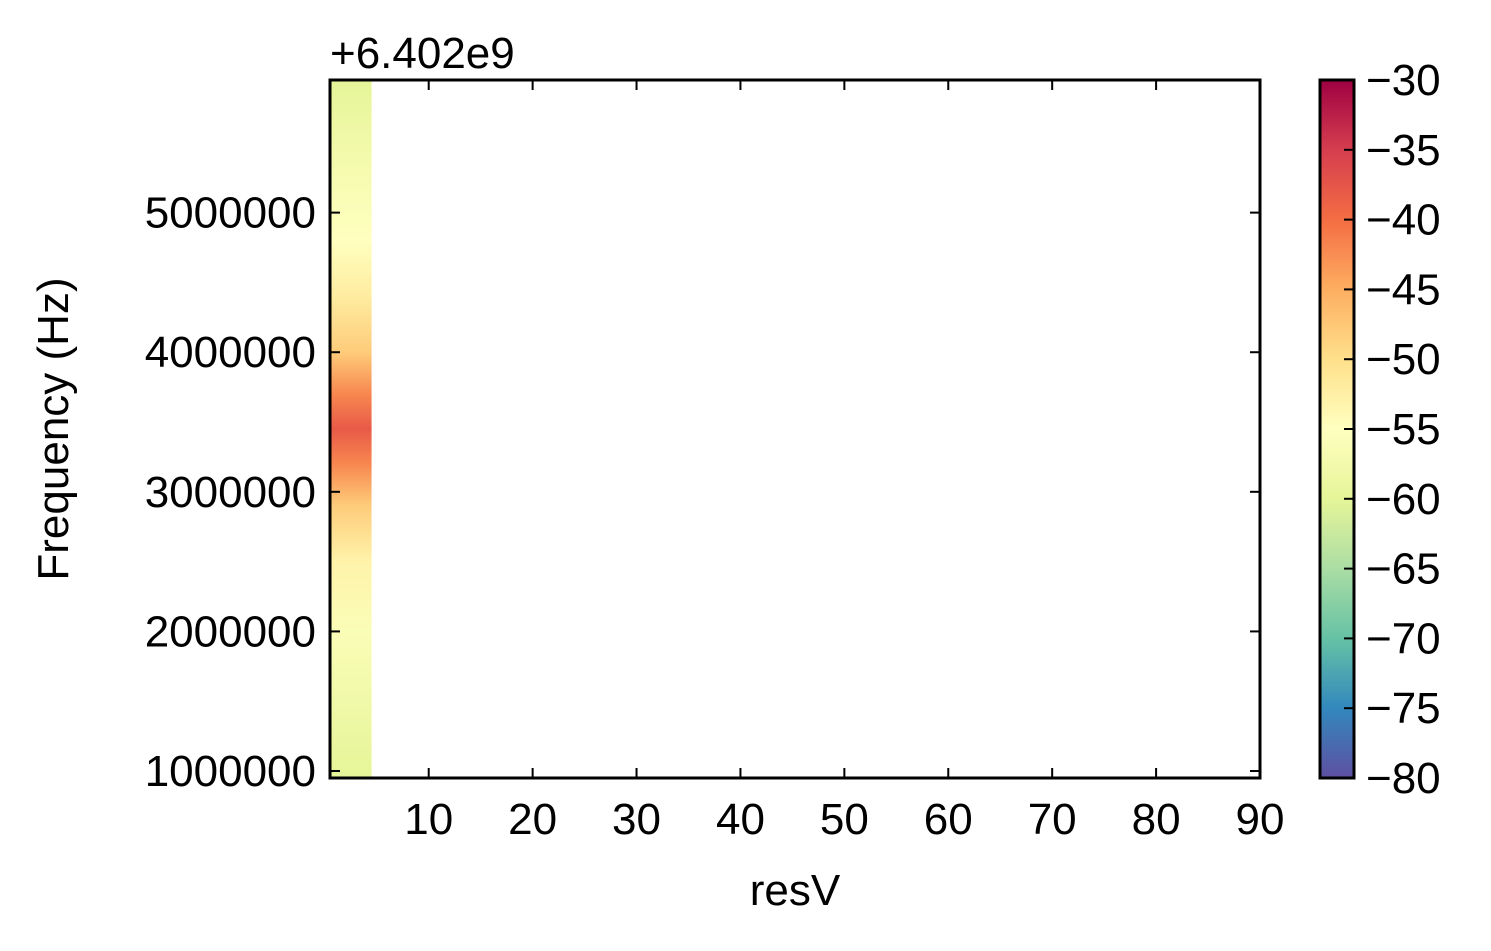  Describe the element at coordinates (1403, 569) in the screenshot. I see `colorbar-tick-label: −65` at that location.